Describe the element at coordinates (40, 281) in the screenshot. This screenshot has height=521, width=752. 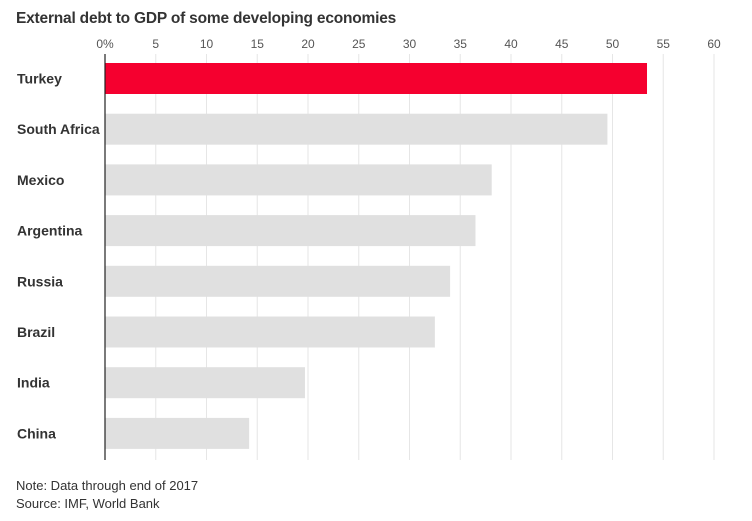
I see `category-label: Russia` at that location.